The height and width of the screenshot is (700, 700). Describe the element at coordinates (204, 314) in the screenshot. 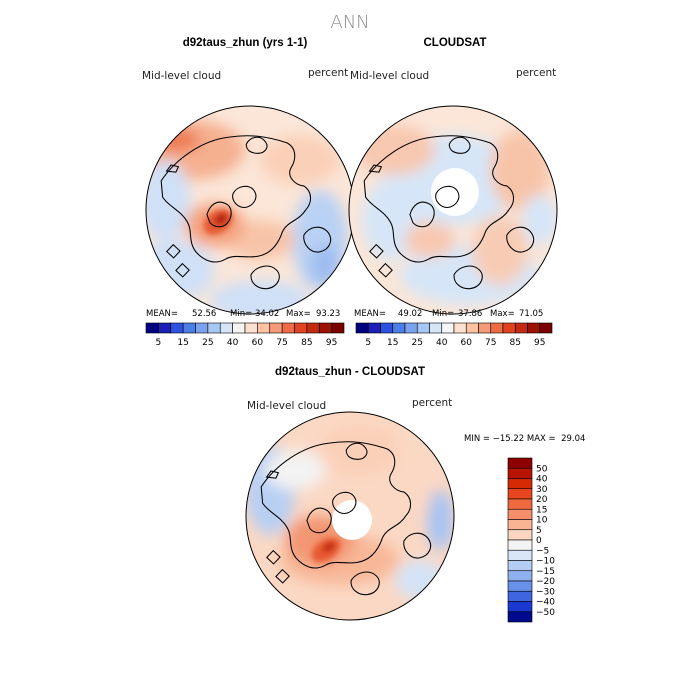

I see `model-mean-value: 52.56` at that location.